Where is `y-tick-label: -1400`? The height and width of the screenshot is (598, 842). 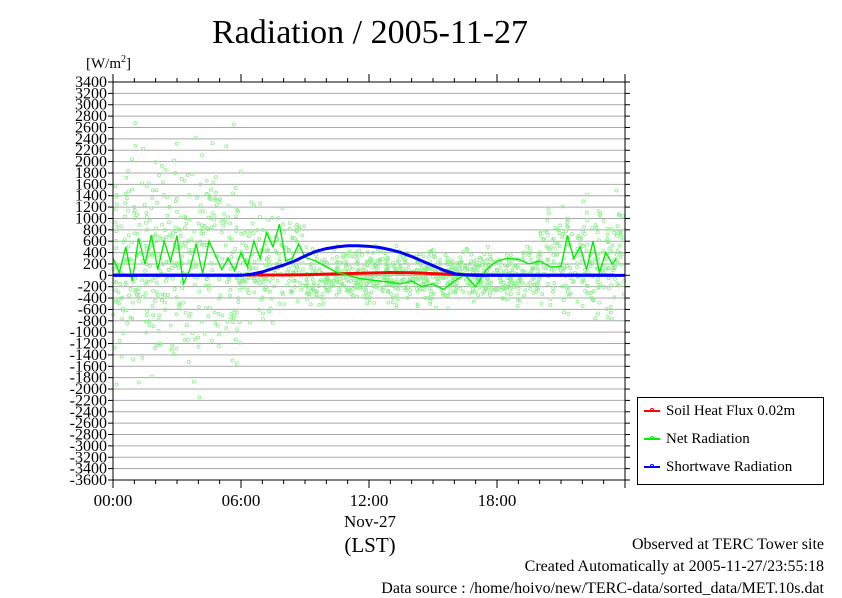 y-tick-label: -1400 is located at coordinates (88, 355).